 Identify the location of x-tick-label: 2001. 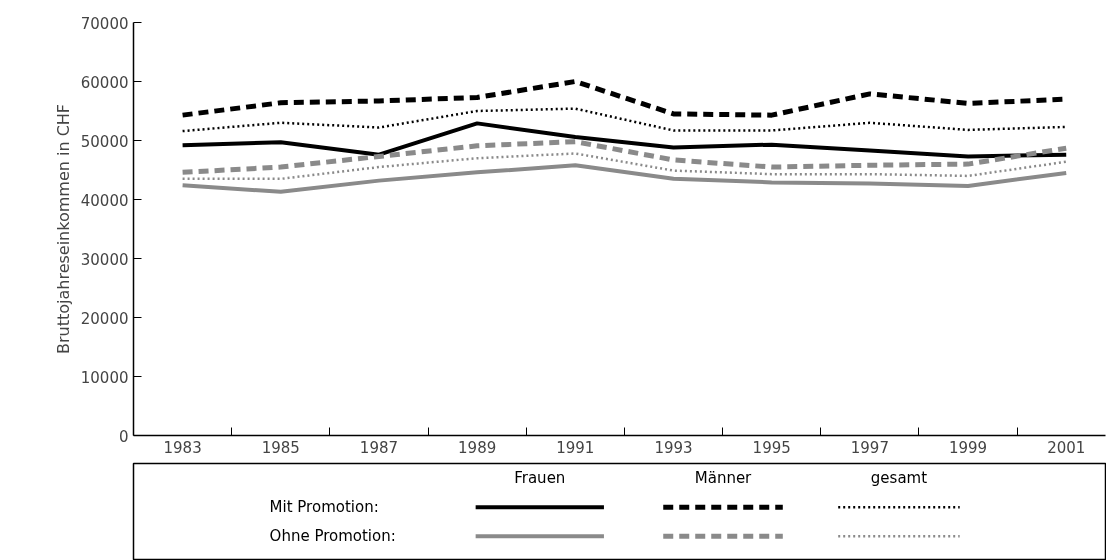
(1066, 447).